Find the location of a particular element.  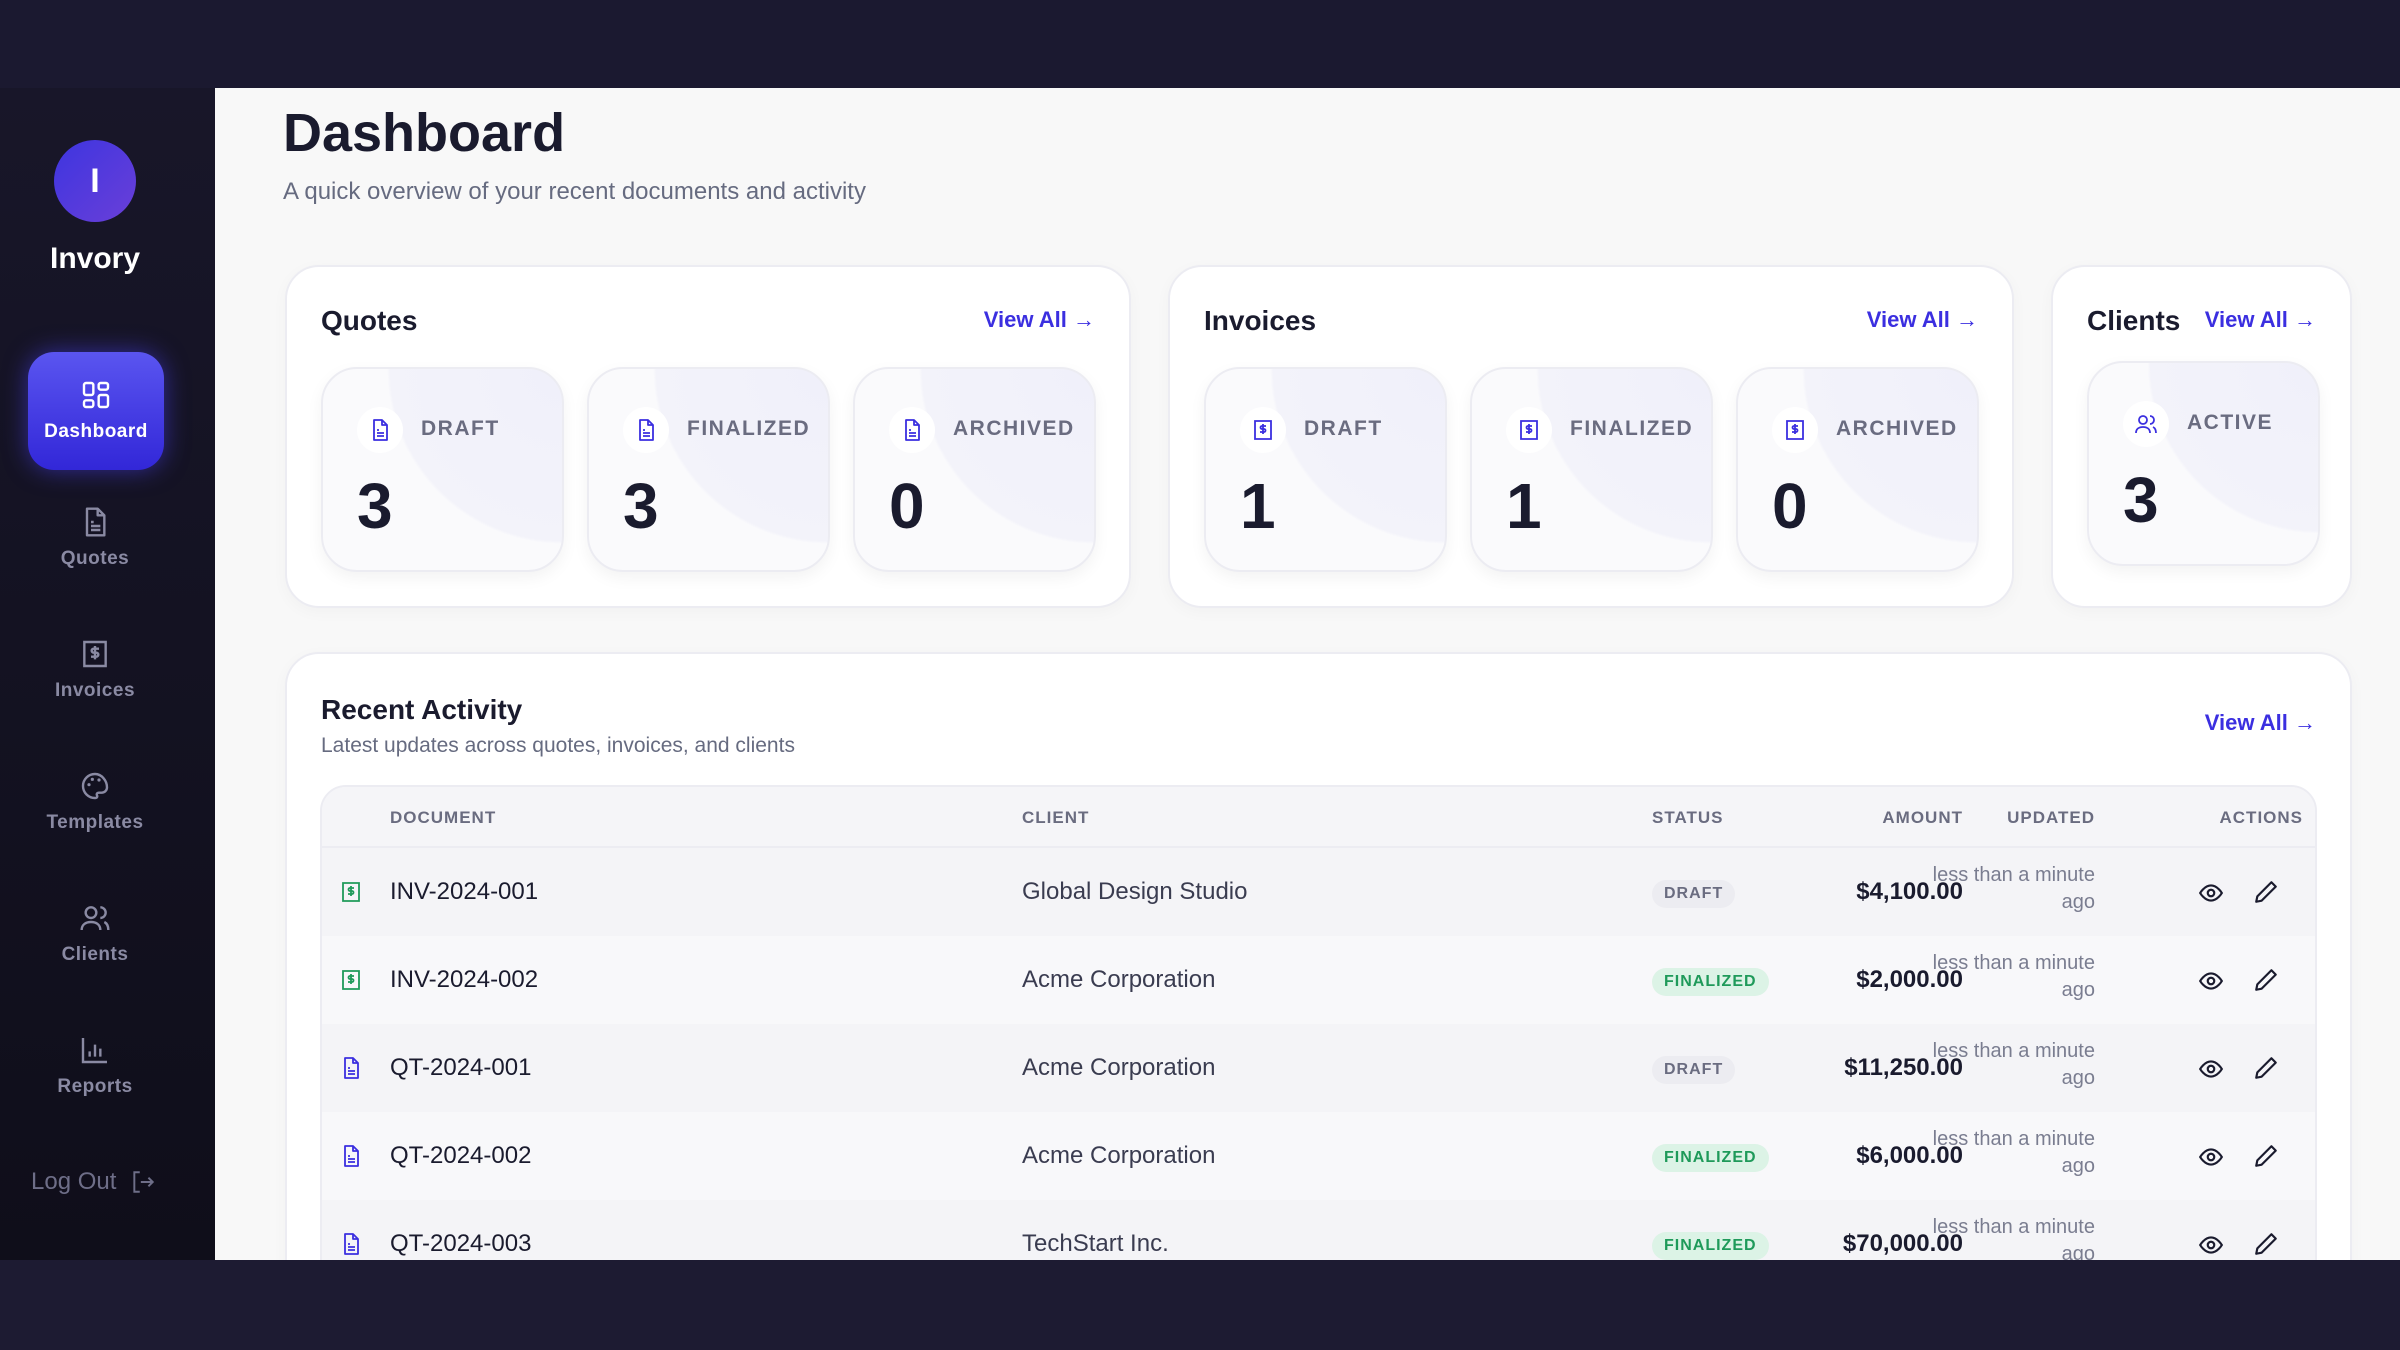

sidebar-item-invoices: Invoices is located at coordinates (95, 670).